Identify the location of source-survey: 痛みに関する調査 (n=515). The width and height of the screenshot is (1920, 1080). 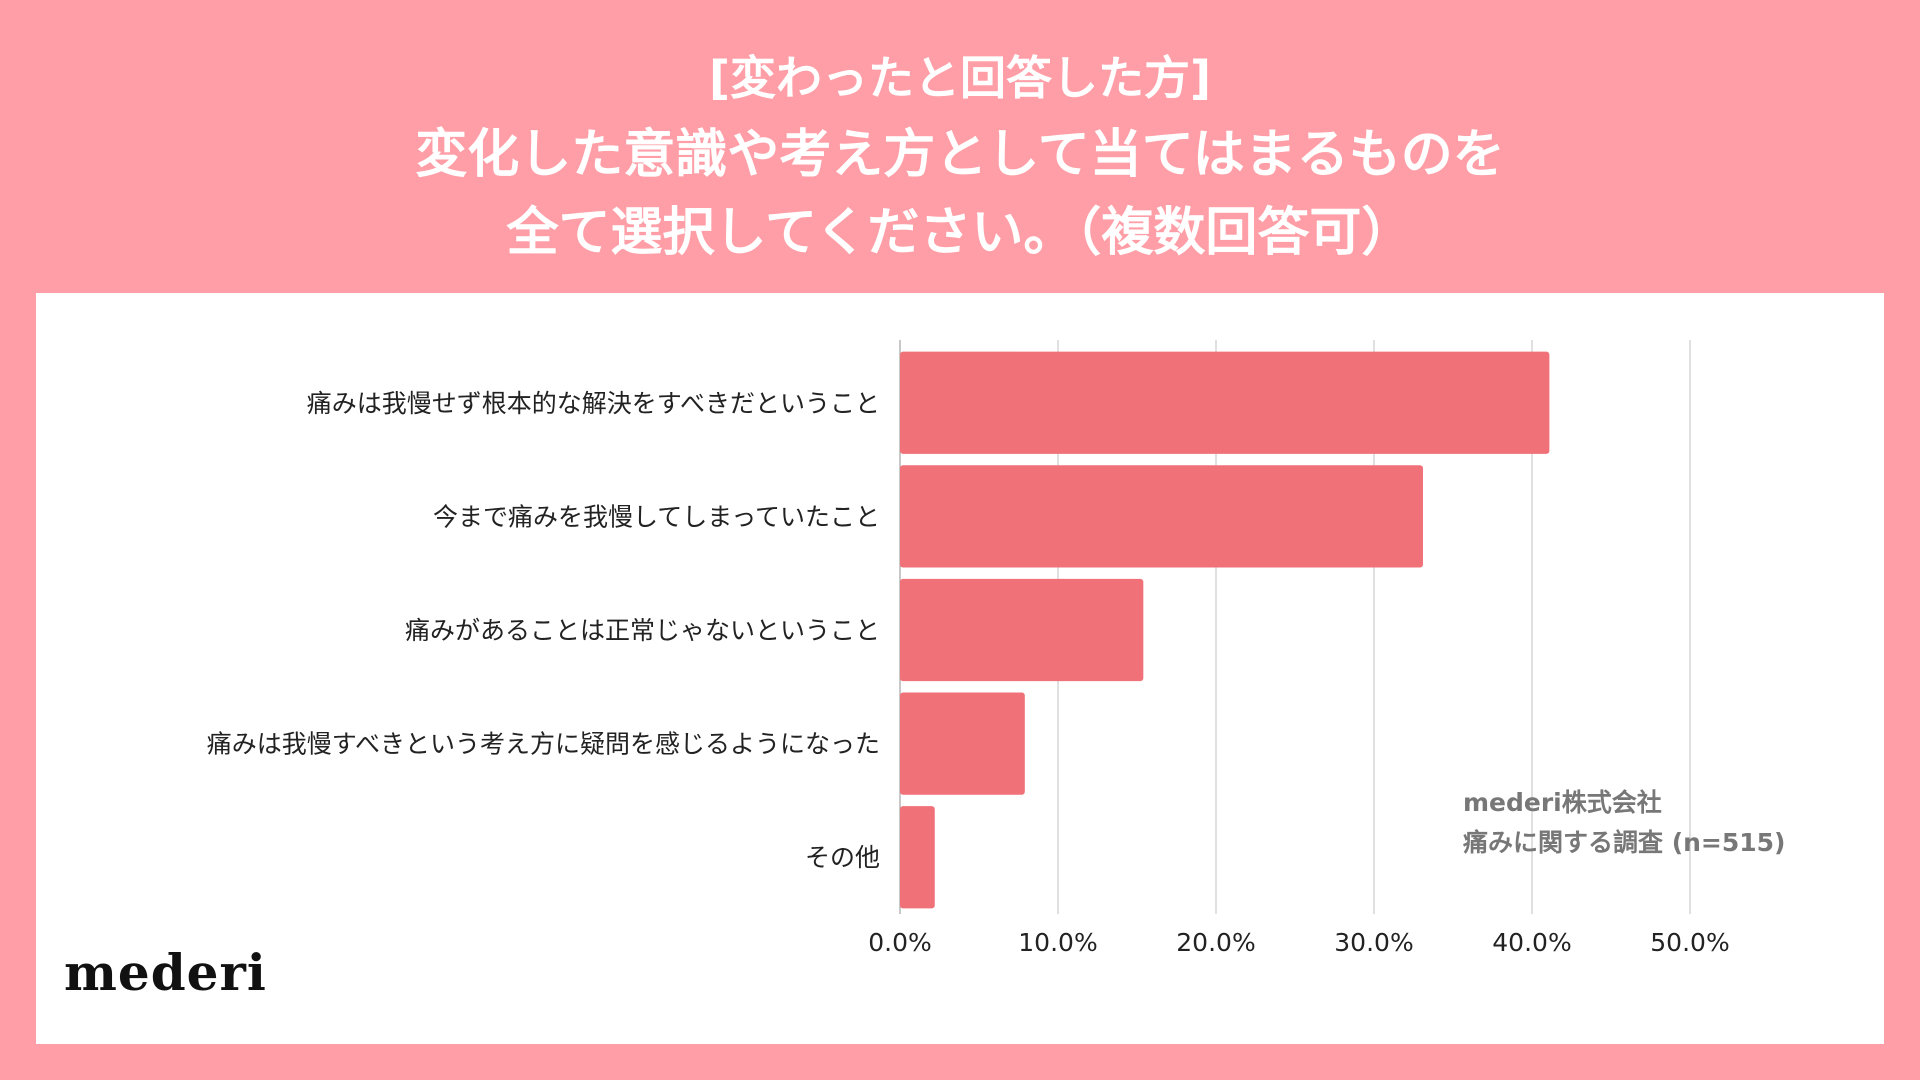
(1624, 842).